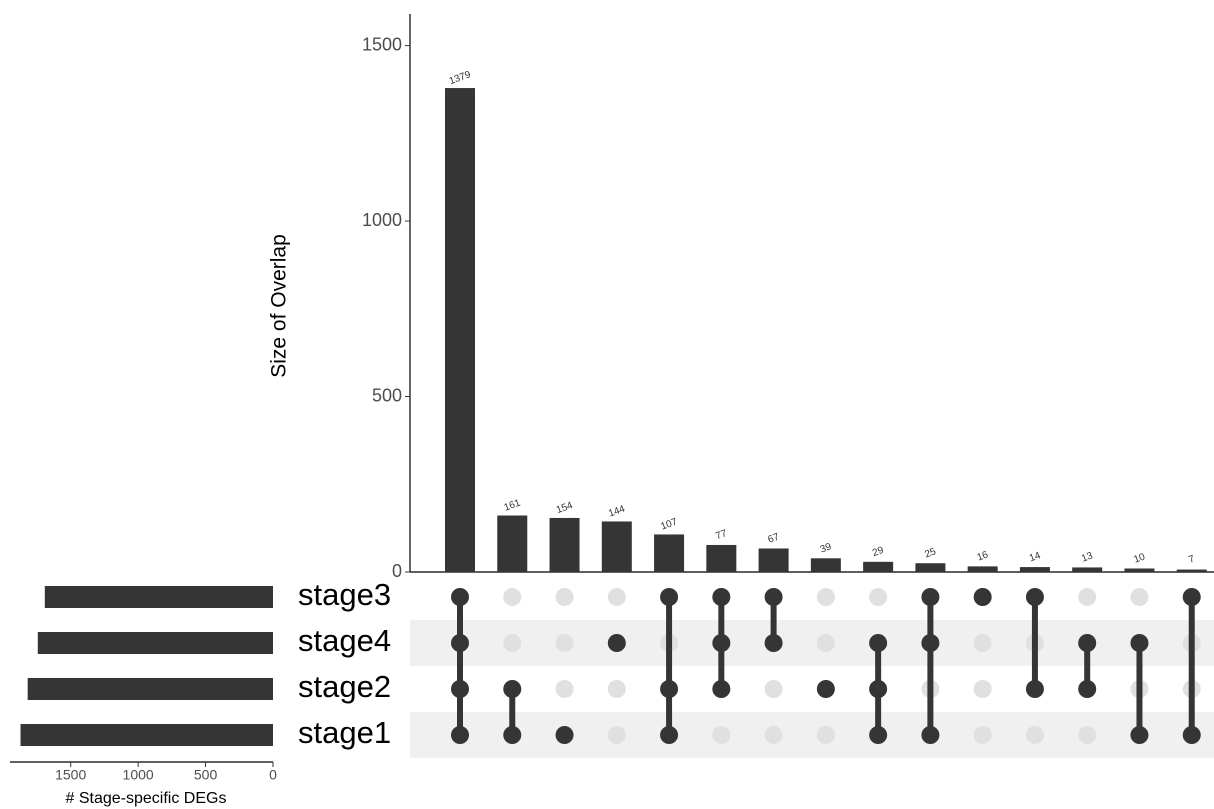  I want to click on value-label: 7, so click(1191, 559).